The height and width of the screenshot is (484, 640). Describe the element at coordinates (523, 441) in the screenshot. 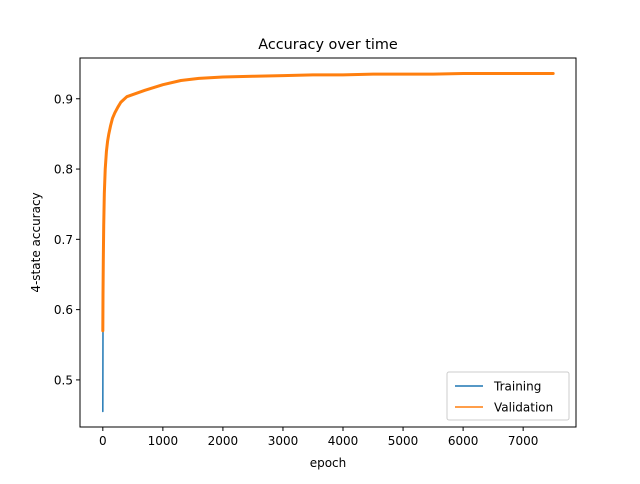

I see `x-tick-label: 7000` at that location.